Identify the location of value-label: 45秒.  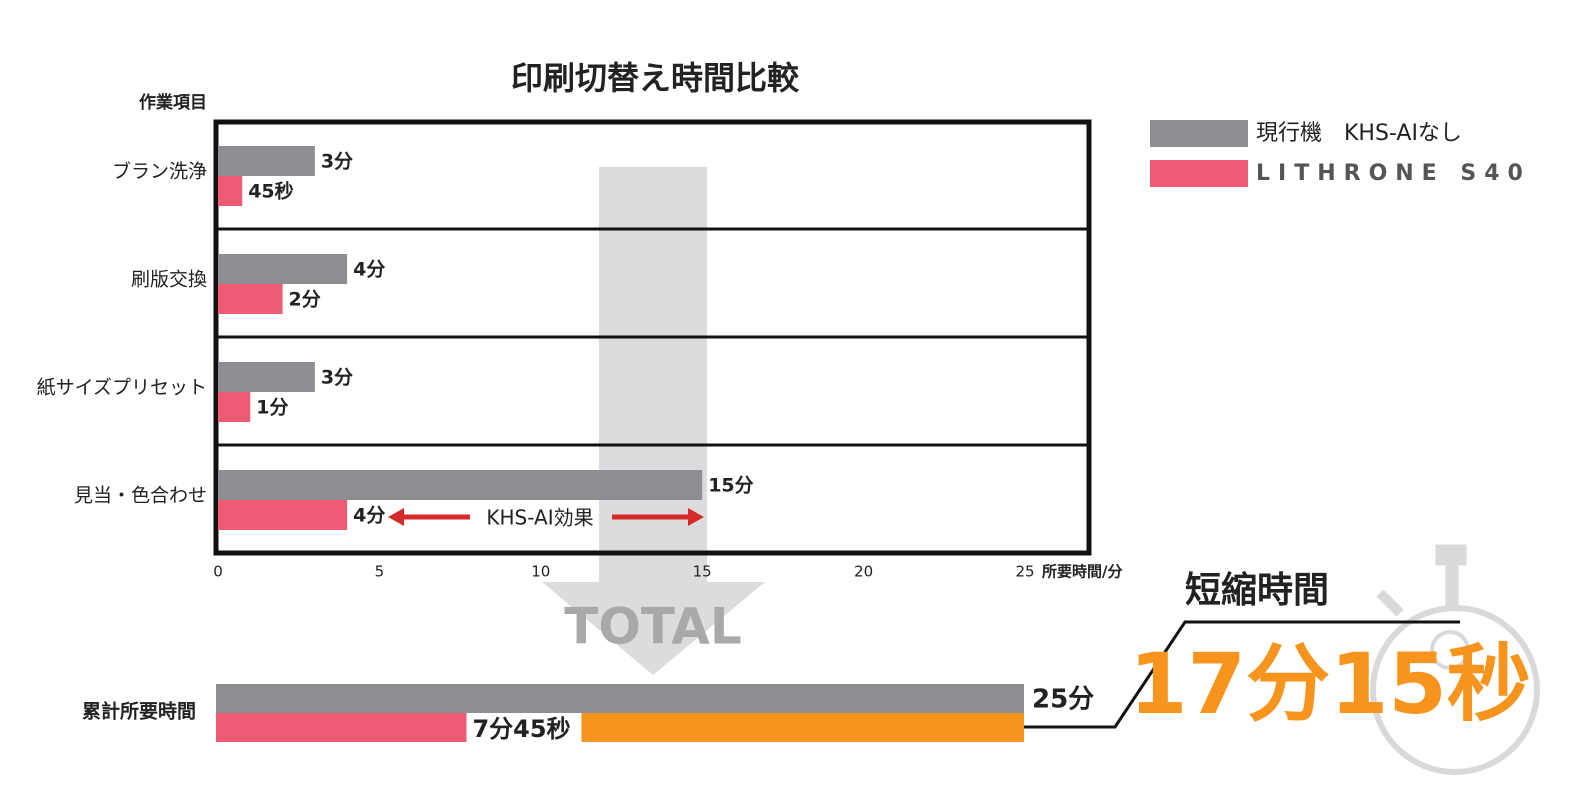
(270, 191).